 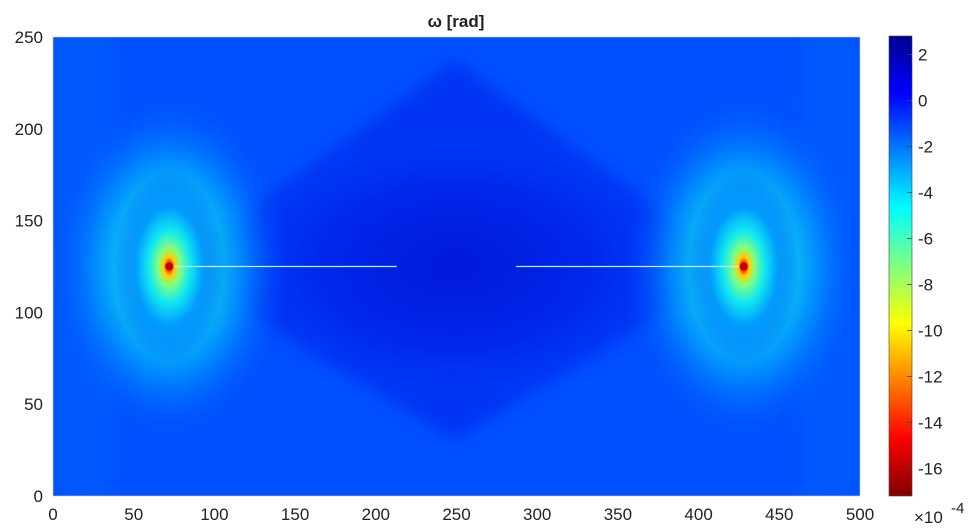 What do you see at coordinates (925, 146) in the screenshot?
I see `colorbar-tick-label: -2` at bounding box center [925, 146].